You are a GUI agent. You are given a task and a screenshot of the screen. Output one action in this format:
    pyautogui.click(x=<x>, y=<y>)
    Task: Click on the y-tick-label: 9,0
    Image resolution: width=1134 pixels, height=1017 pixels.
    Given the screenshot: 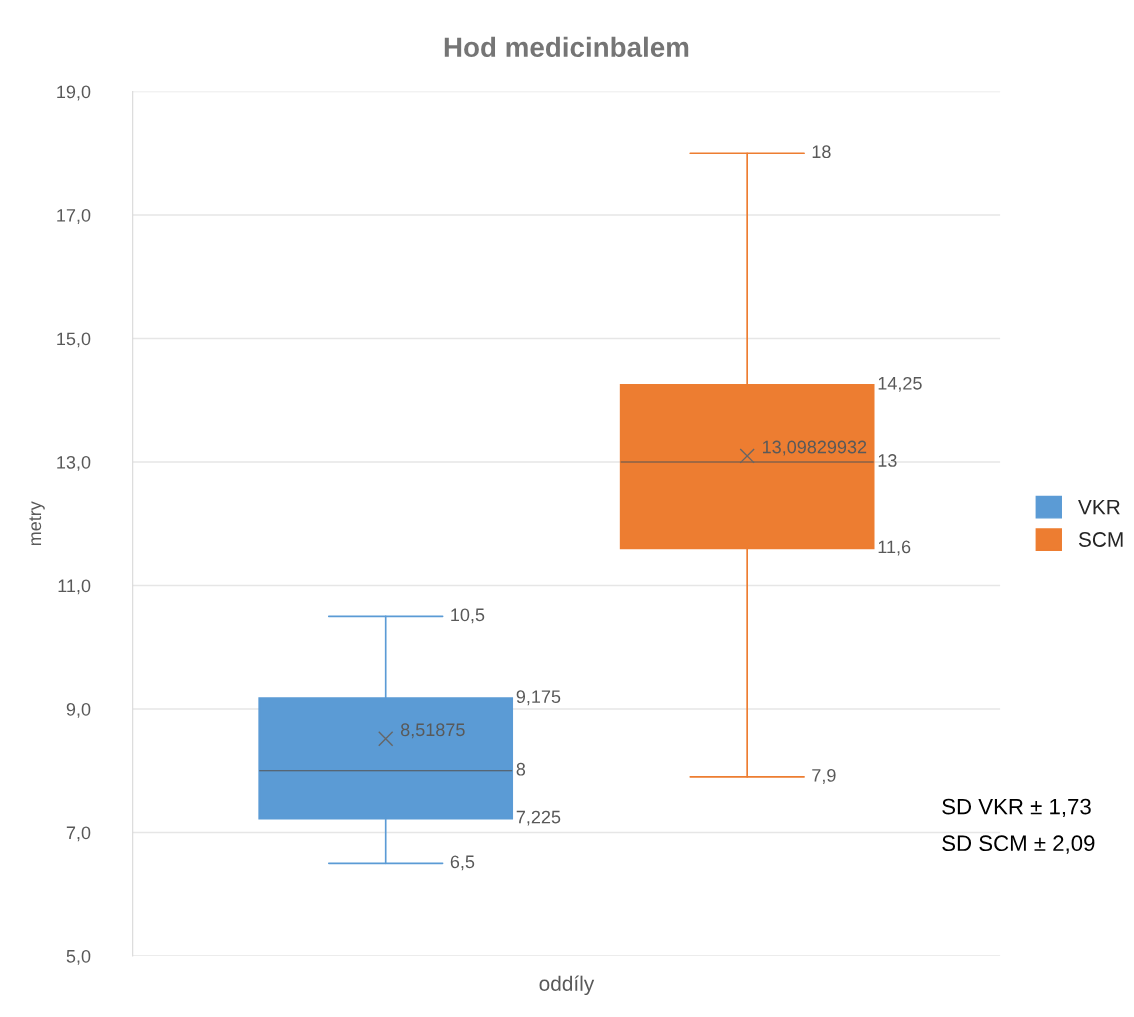 What is the action you would take?
    pyautogui.click(x=78, y=710)
    